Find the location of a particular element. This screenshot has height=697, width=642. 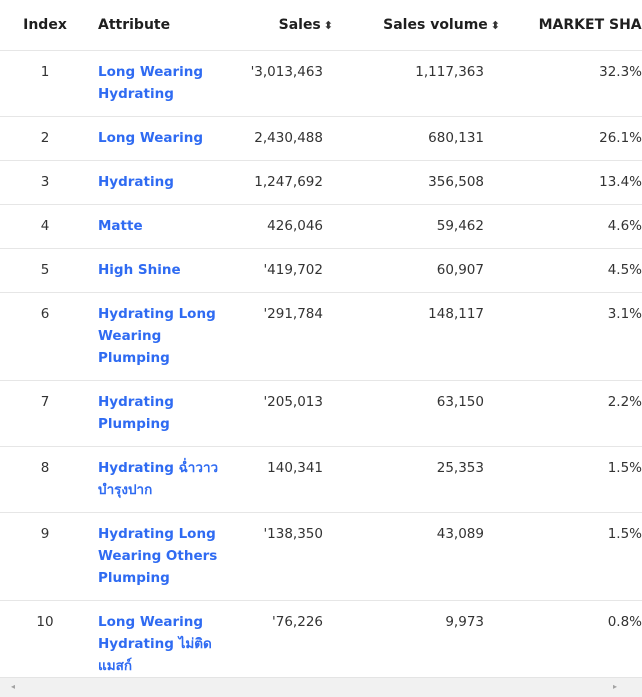

row-sales: 2,430,488 is located at coordinates (288, 138).